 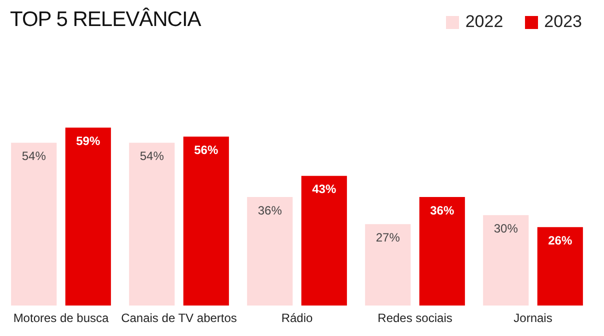 What do you see at coordinates (88, 141) in the screenshot?
I see `data-label: 59%` at bounding box center [88, 141].